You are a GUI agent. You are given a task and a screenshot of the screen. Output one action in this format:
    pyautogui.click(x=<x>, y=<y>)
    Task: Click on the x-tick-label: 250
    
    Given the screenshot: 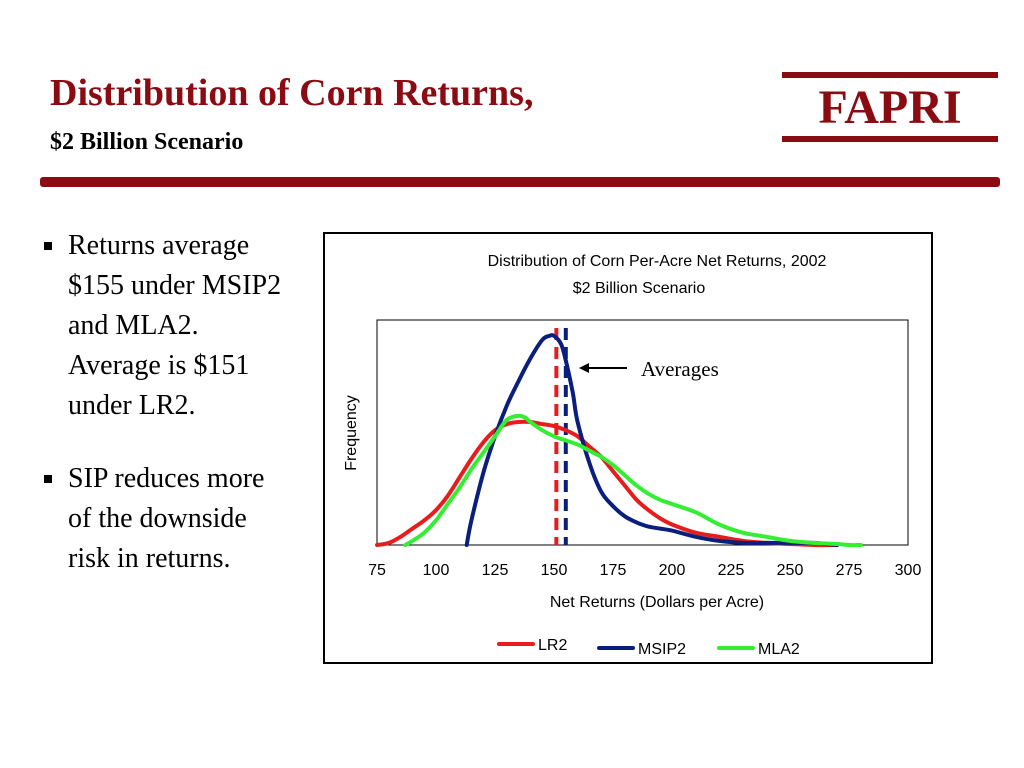 What is the action you would take?
    pyautogui.click(x=790, y=570)
    